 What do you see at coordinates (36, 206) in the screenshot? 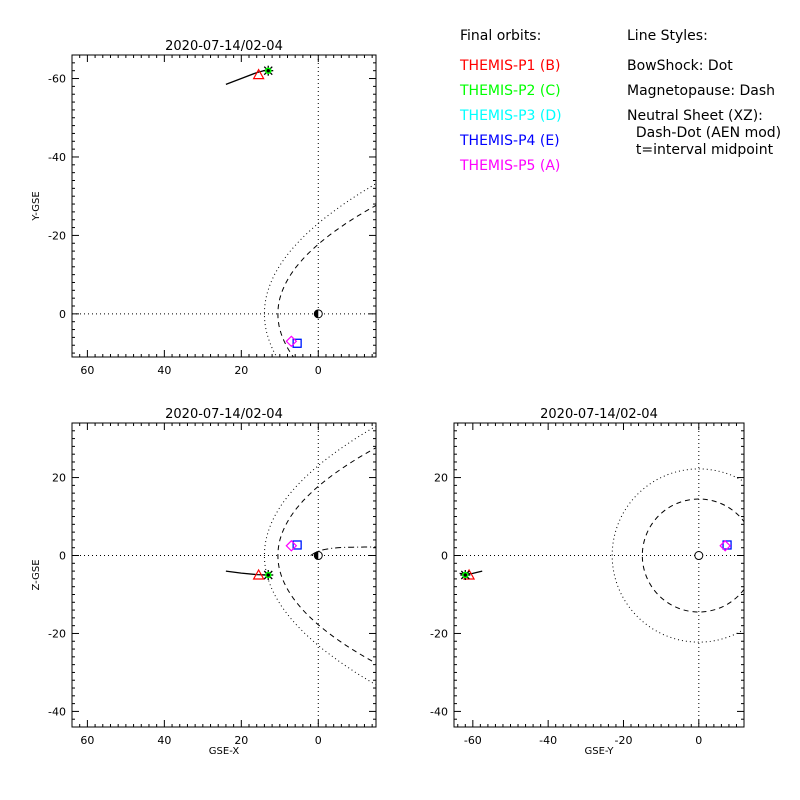
I see `y-axis-label: Y-GSE` at bounding box center [36, 206].